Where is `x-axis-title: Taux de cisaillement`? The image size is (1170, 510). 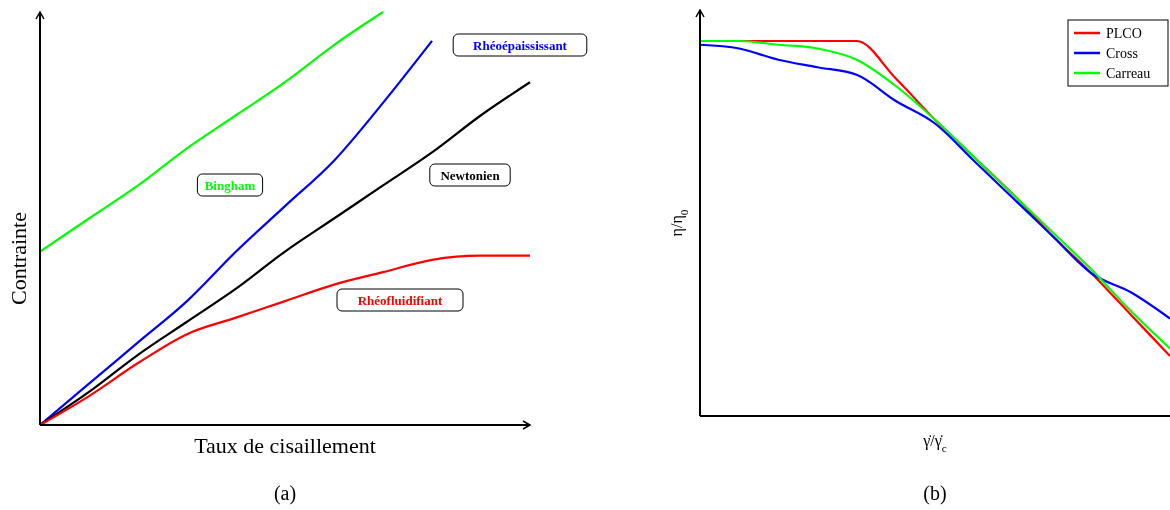
x-axis-title: Taux de cisaillement is located at coordinates (285, 445).